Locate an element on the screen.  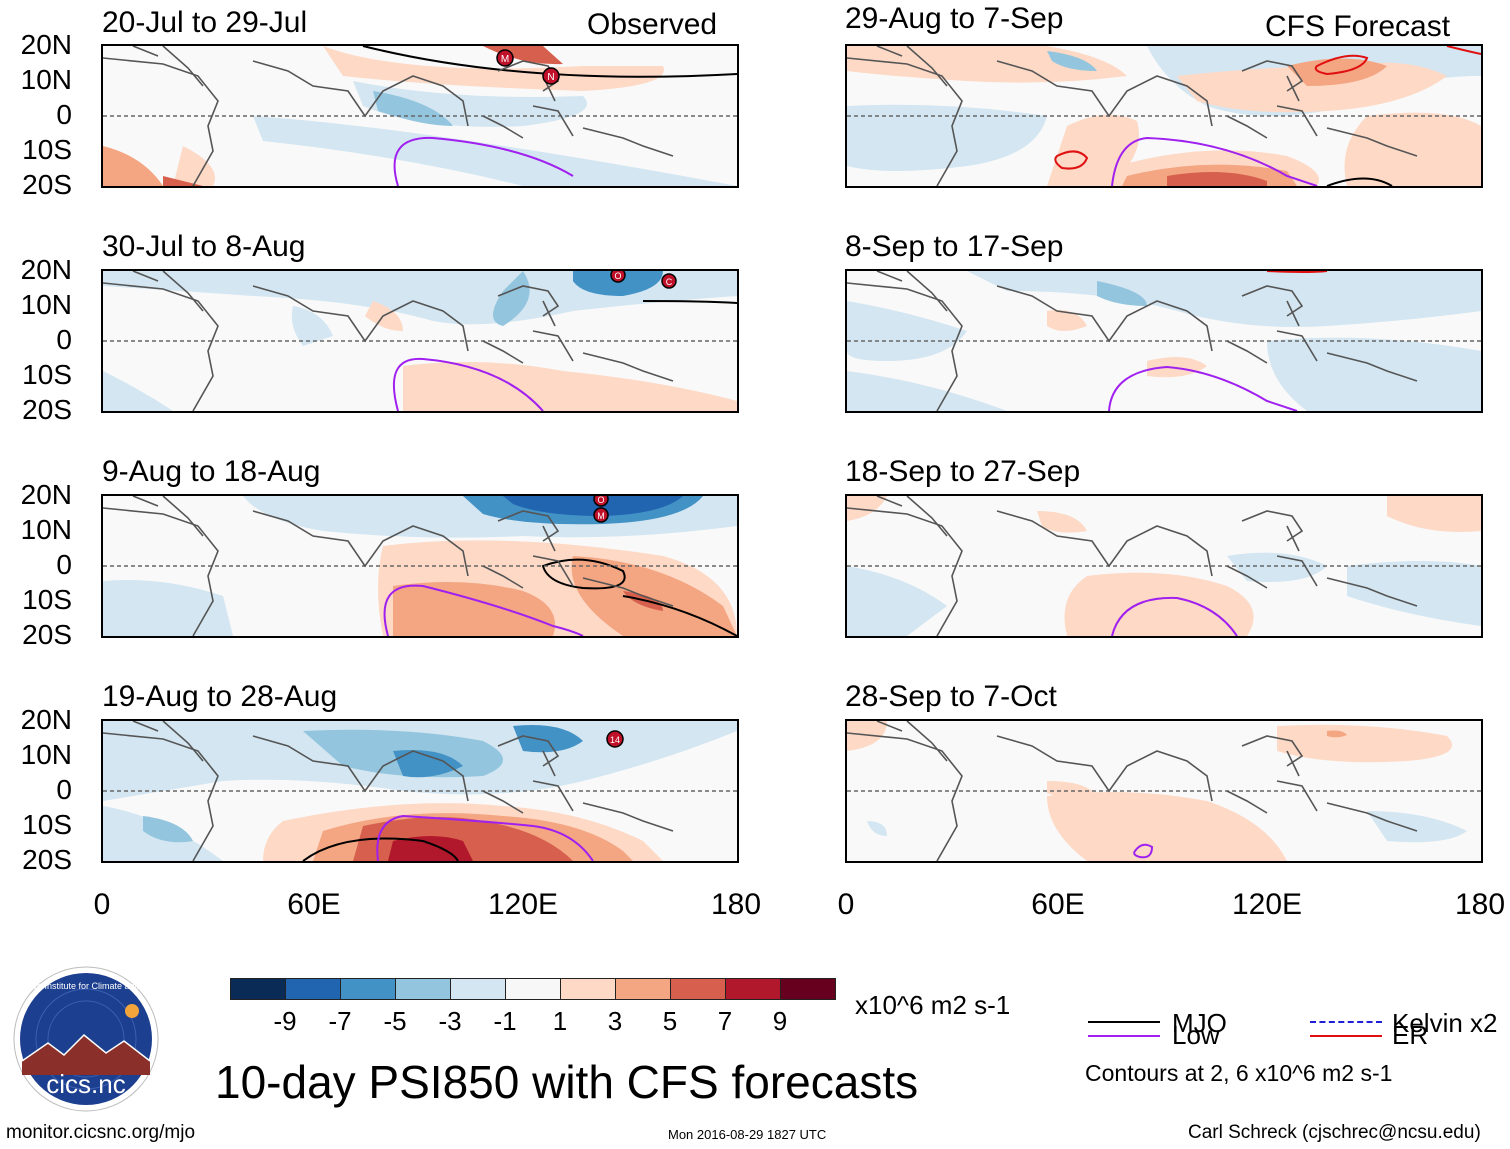
storm-marker-o: O is located at coordinates (618, 277).